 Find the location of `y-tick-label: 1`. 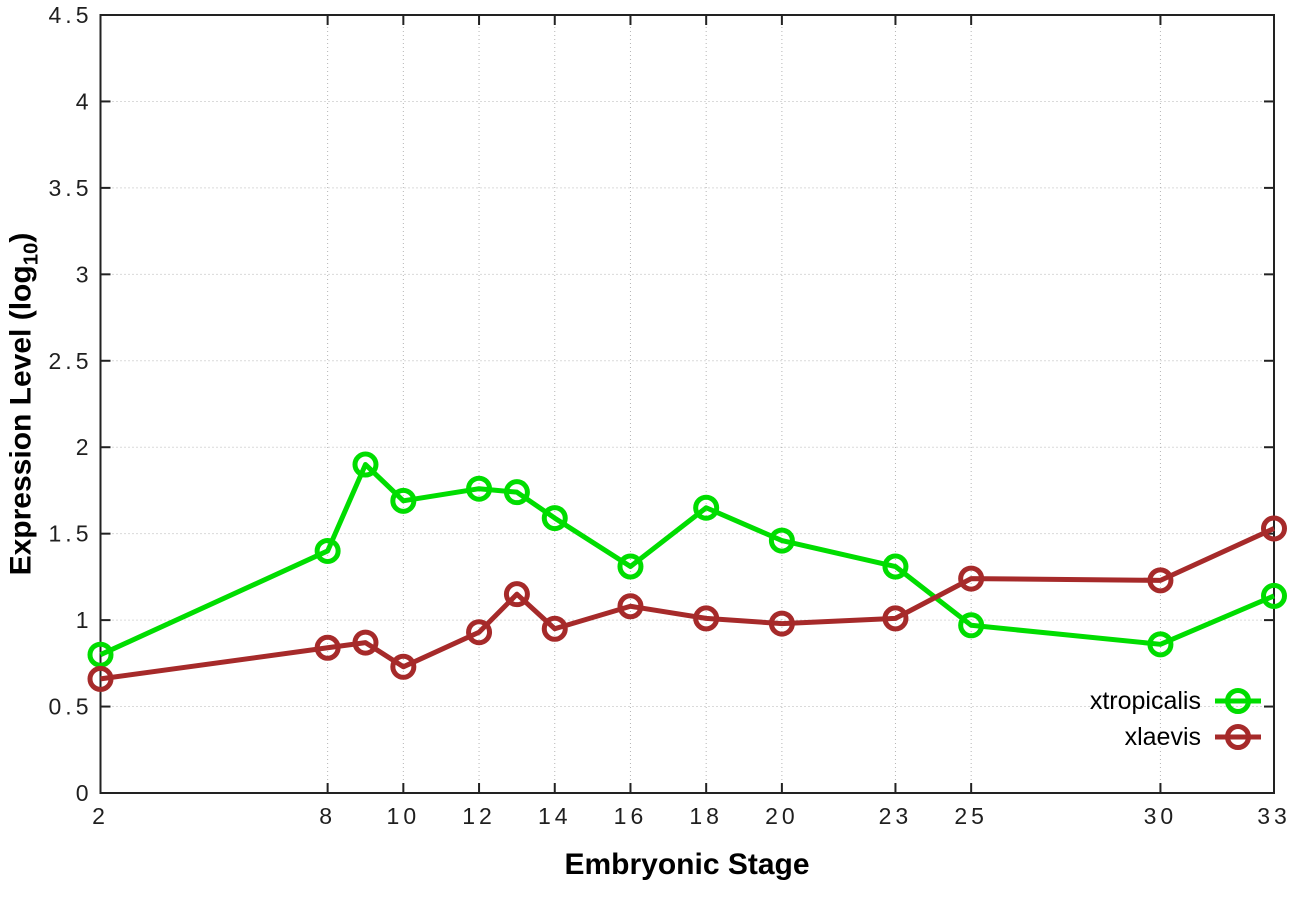

y-tick-label: 1 is located at coordinates (84, 620).